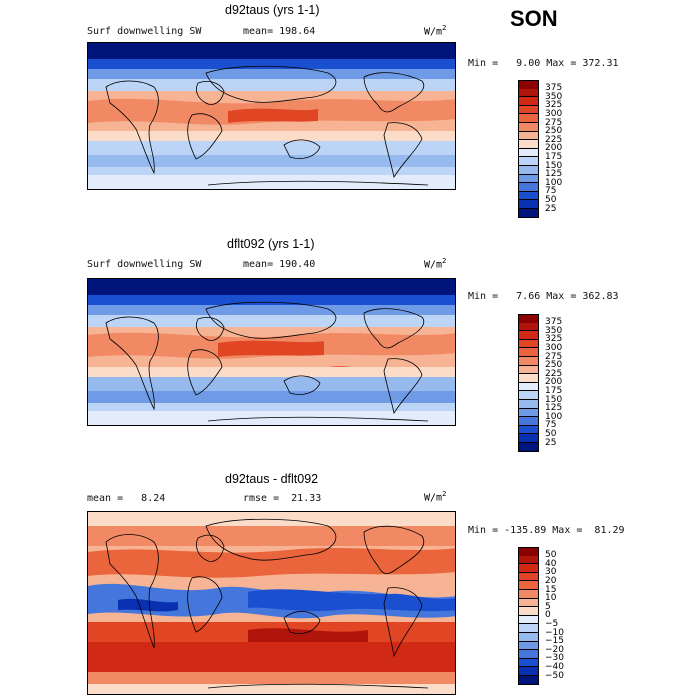 Image resolution: width=700 pixels, height=700 pixels. What do you see at coordinates (282, 498) in the screenshot?
I see `panel3-rmse: rmse = 21.33` at bounding box center [282, 498].